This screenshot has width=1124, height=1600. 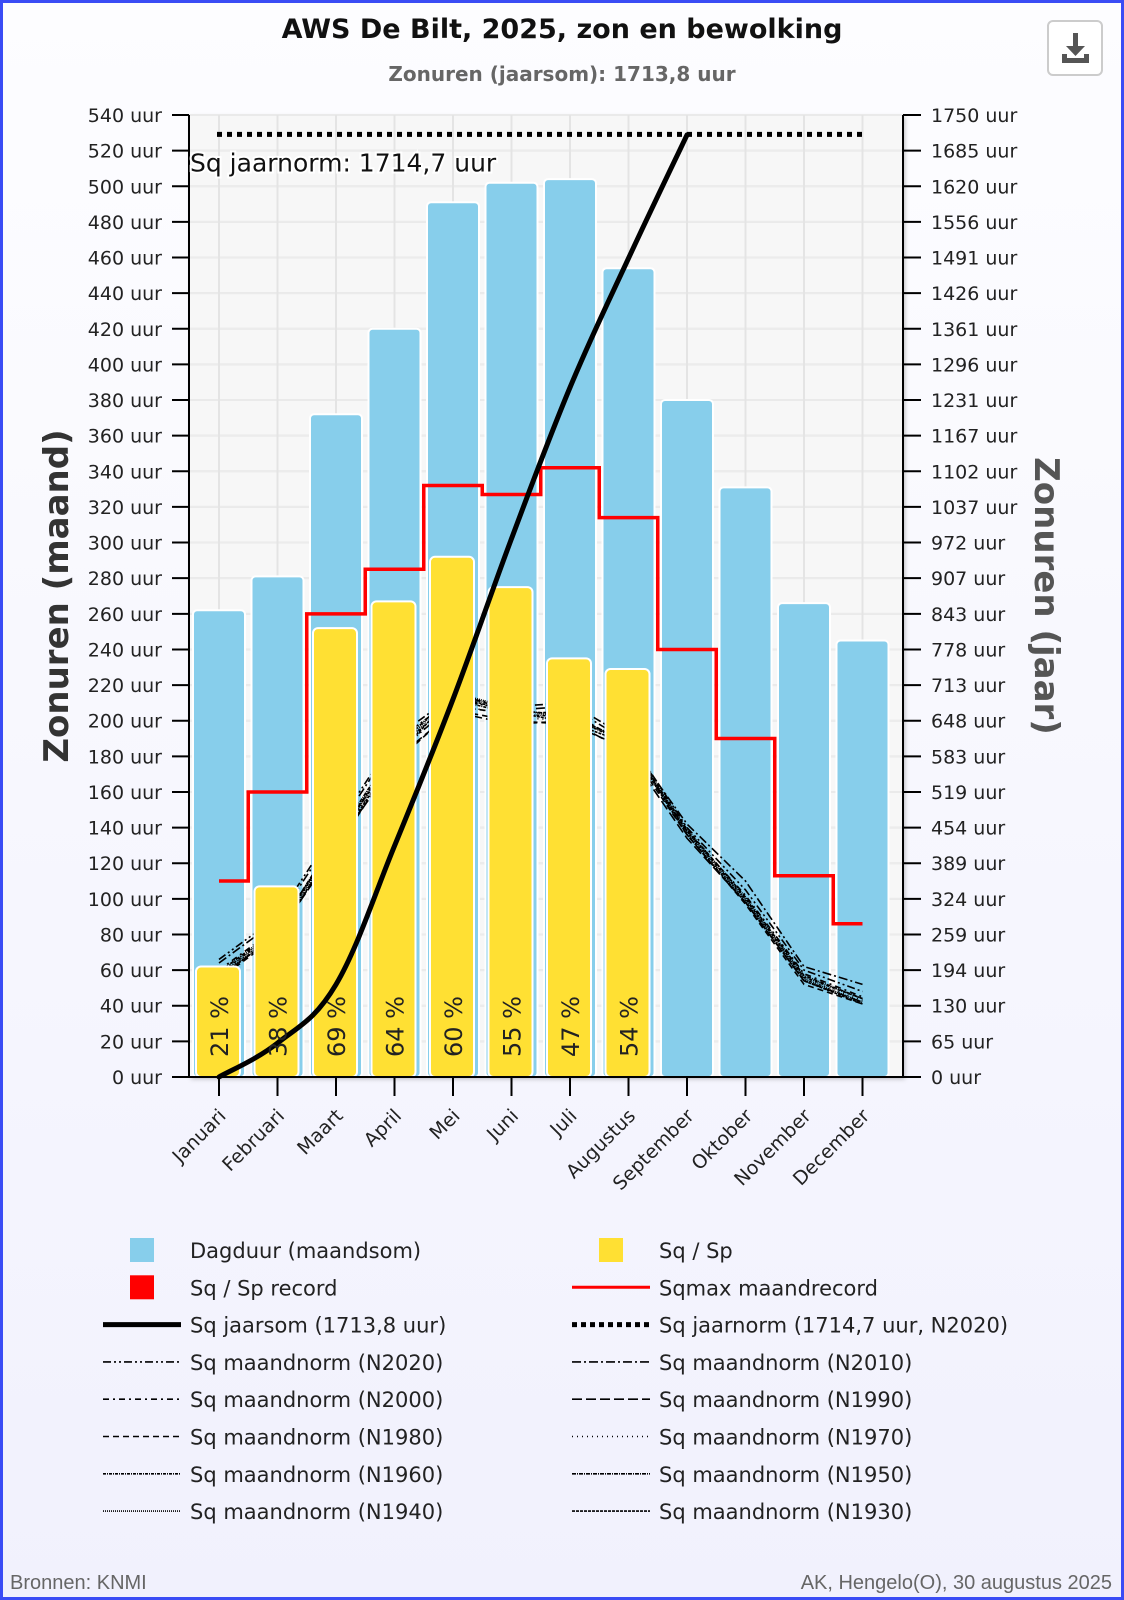 What do you see at coordinates (125, 401) in the screenshot?
I see `y-tick-label: 380 uur` at bounding box center [125, 401].